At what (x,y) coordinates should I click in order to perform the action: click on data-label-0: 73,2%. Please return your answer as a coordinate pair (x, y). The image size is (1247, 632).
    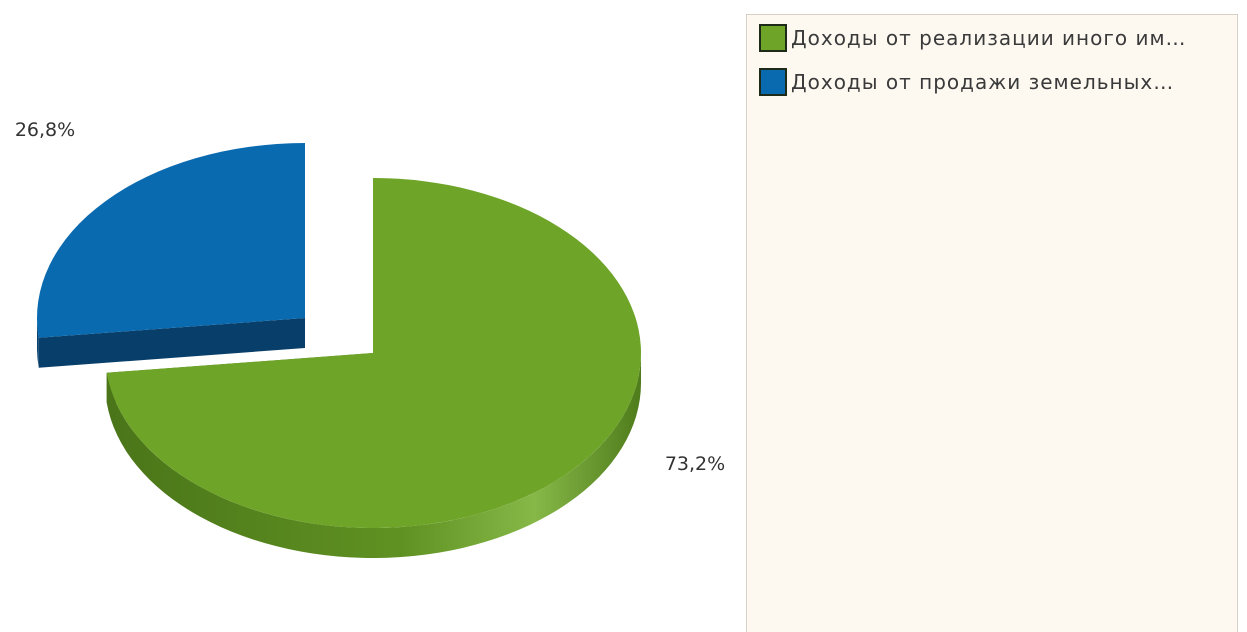
    Looking at the image, I should click on (695, 464).